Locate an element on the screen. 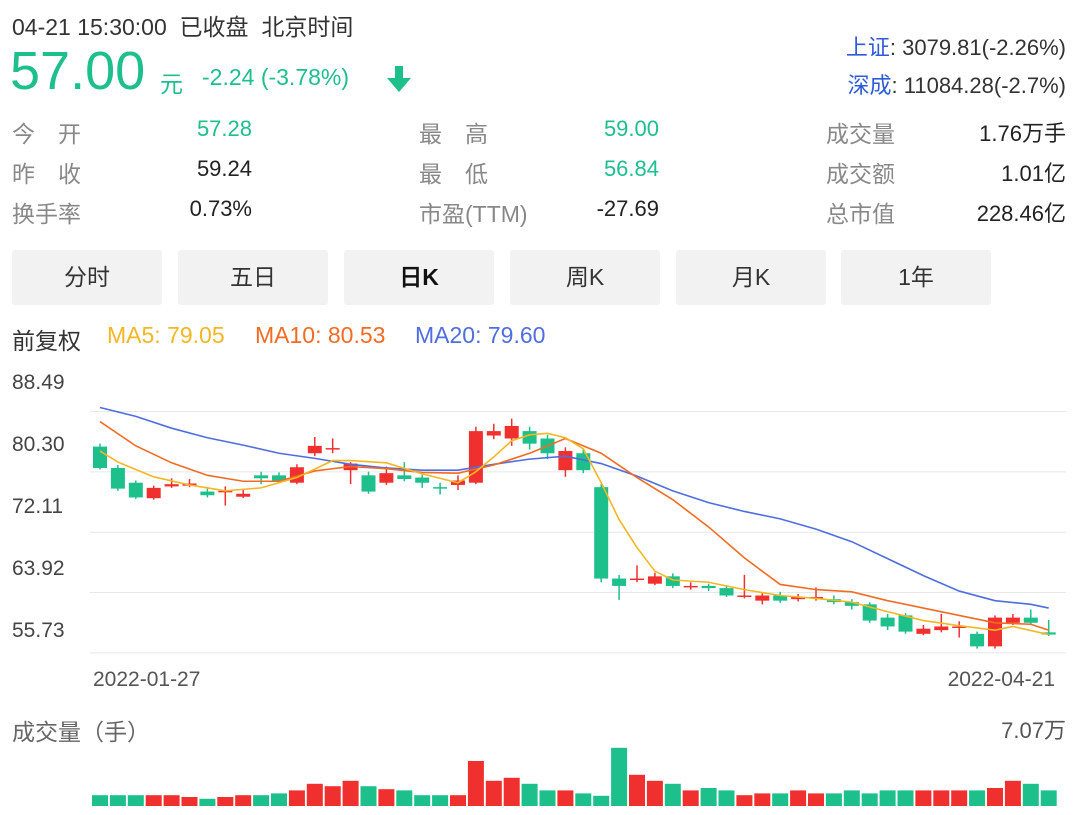 The width and height of the screenshot is (1080, 815). index-shanghai: 上证: 3079.81(-2.26%) is located at coordinates (956, 46).